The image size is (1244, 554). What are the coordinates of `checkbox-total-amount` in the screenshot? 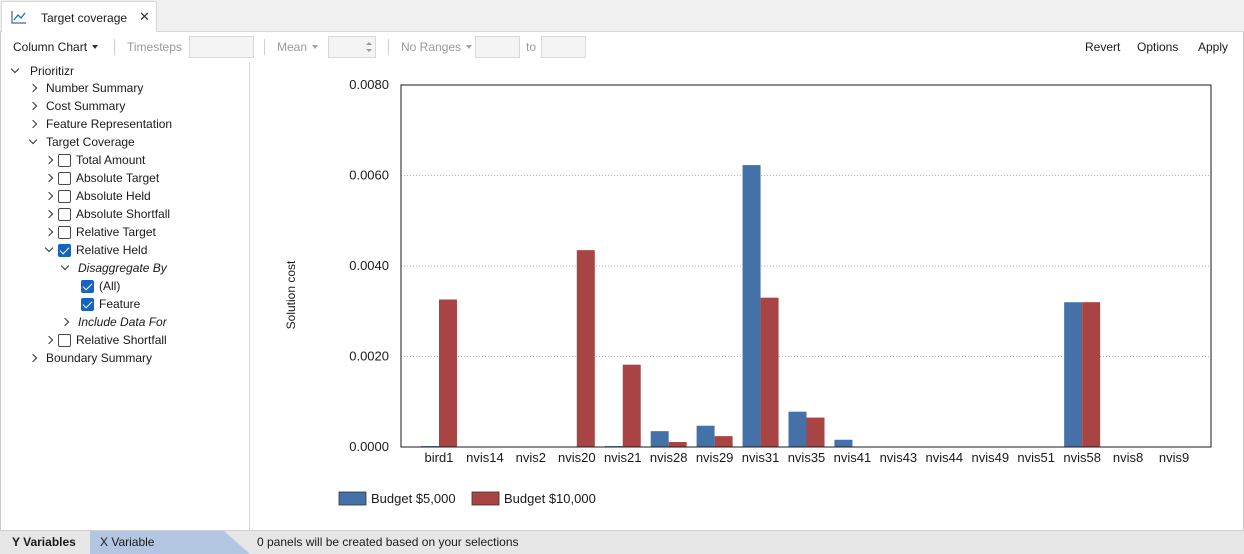 It's located at (64, 160).